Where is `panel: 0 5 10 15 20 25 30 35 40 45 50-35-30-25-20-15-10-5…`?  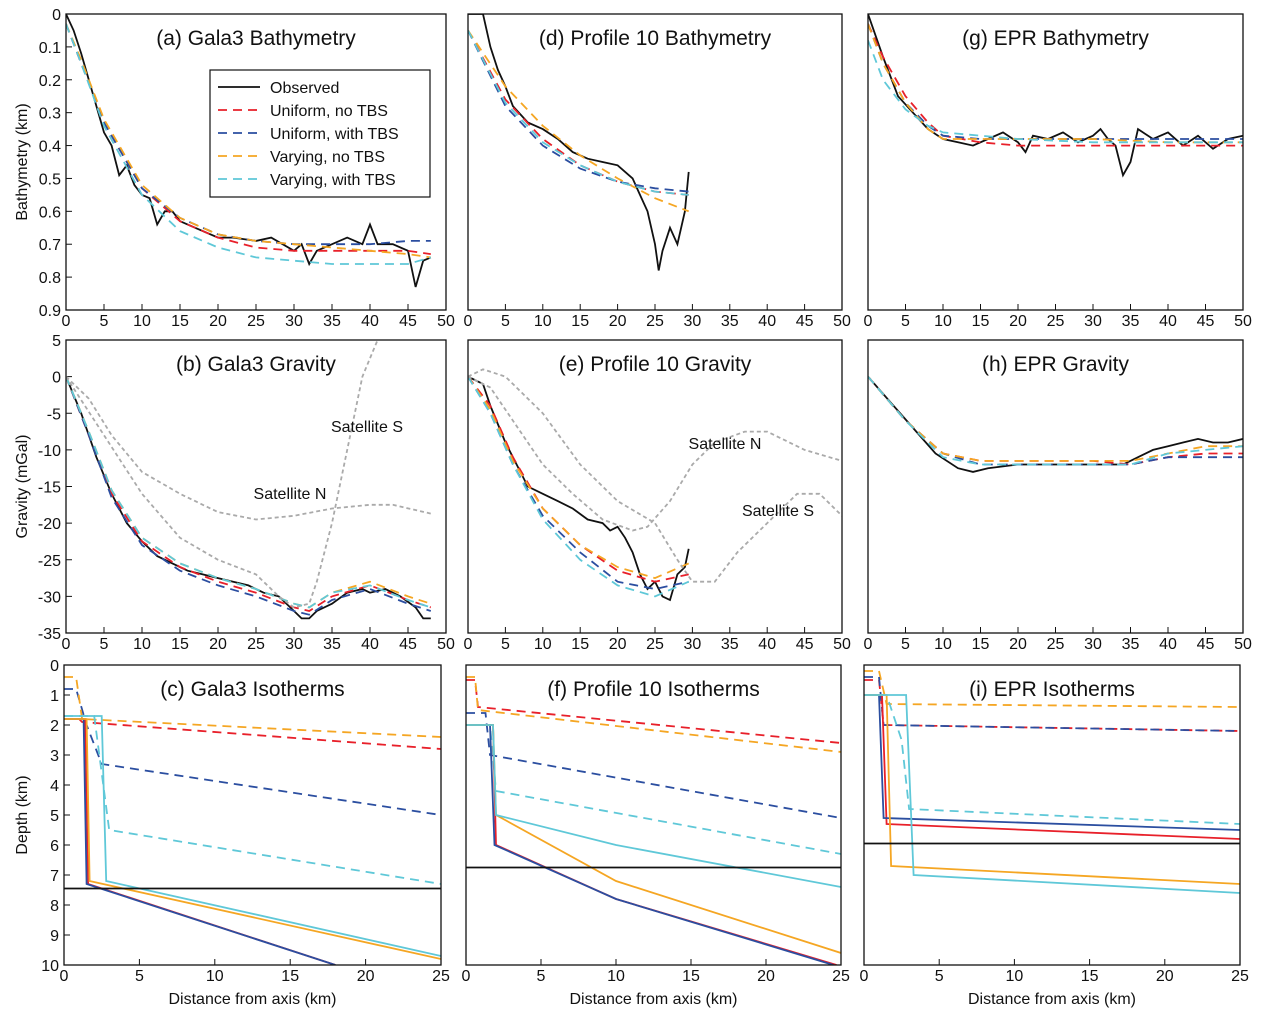
panel: 0 5 10 15 20 25 30 35 40 45 50-35-30-25-20-15-10-5… is located at coordinates (234, 493).